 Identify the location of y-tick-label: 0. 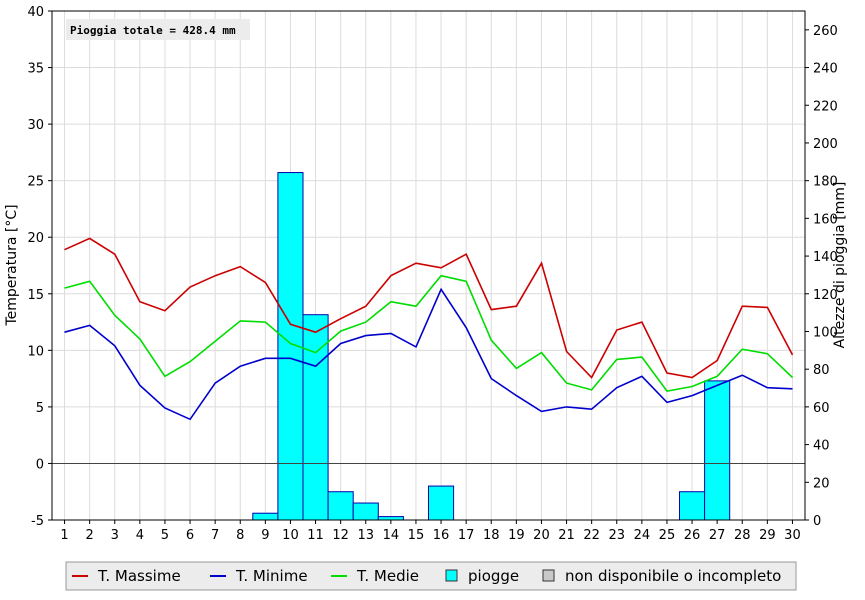
(40, 464).